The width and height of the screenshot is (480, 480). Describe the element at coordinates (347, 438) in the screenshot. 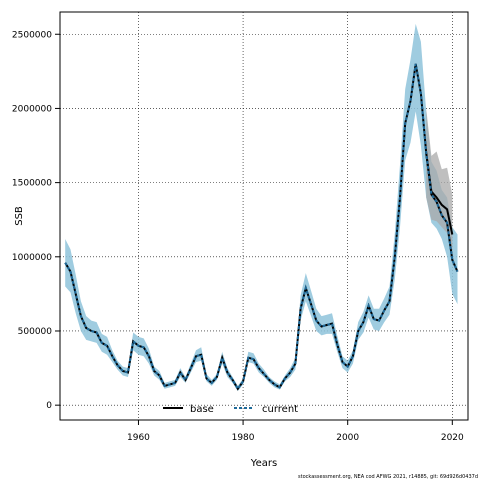

I see `x-tick-label-2: 2000` at that location.